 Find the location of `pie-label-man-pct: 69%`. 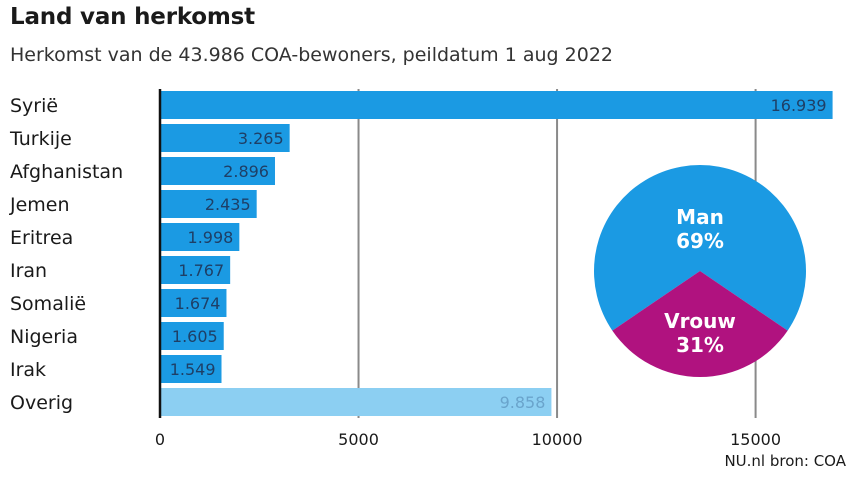

pie-label-man-pct: 69% is located at coordinates (700, 241).